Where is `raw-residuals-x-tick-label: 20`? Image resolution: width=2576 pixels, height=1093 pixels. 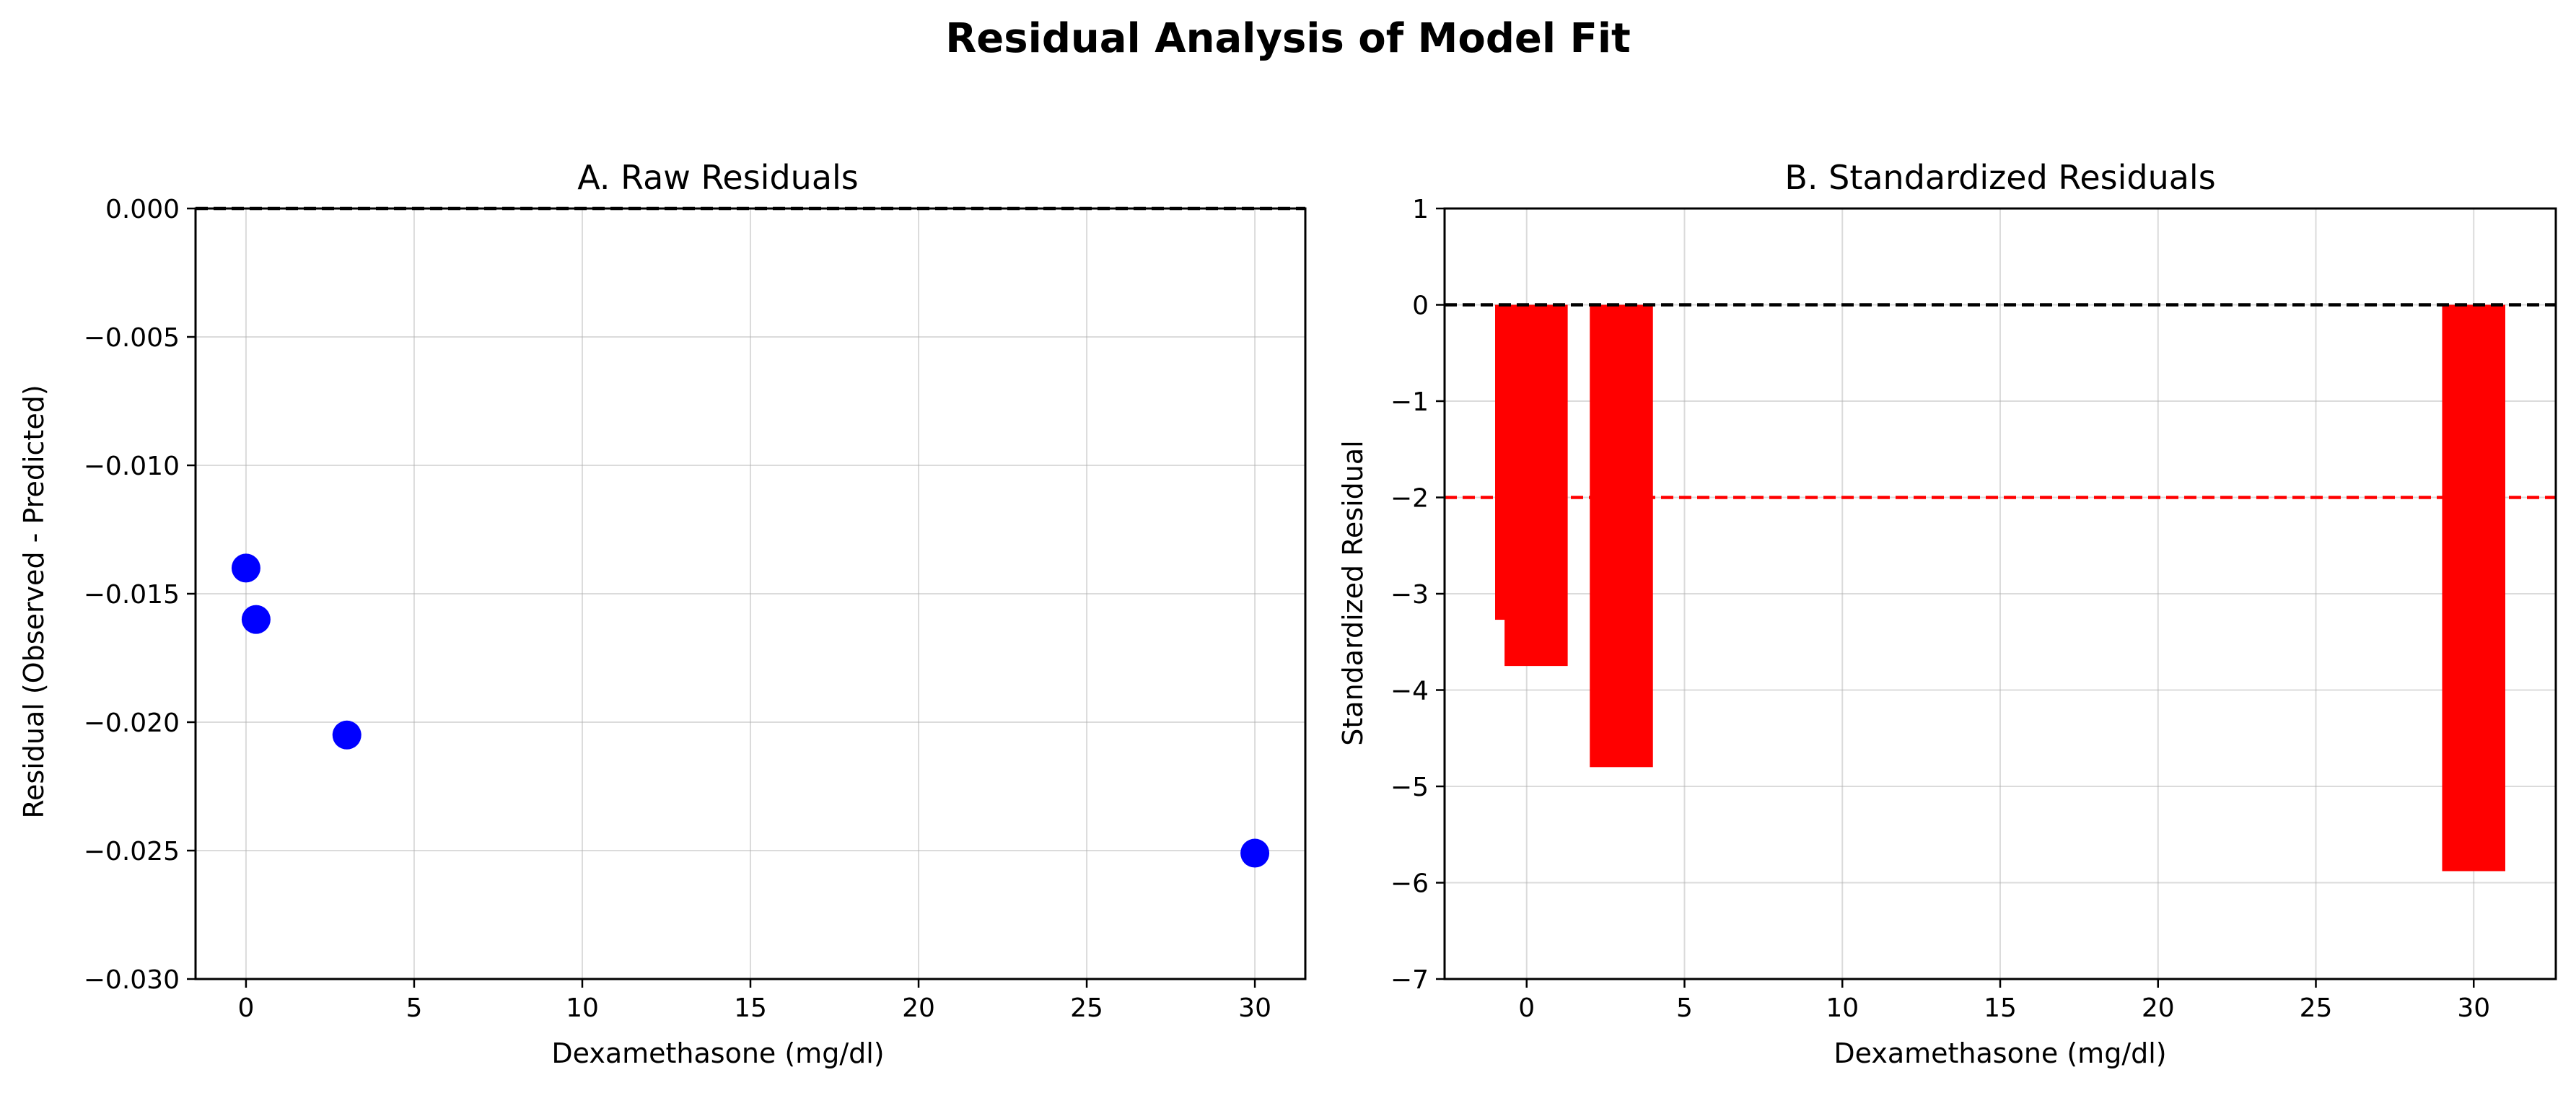
raw-residuals-x-tick-label: 20 is located at coordinates (918, 1008).